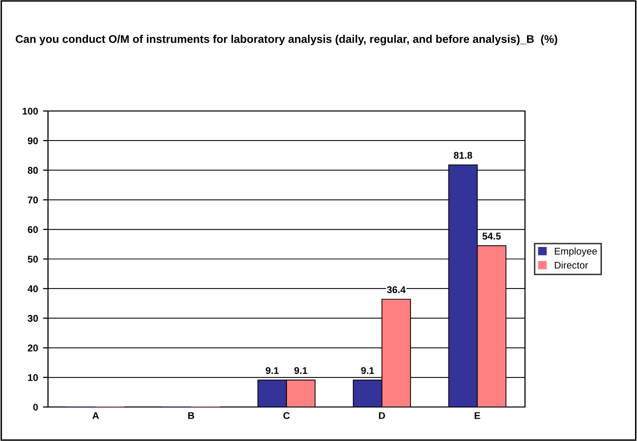  I want to click on y-tick-label: 80, so click(33, 170).